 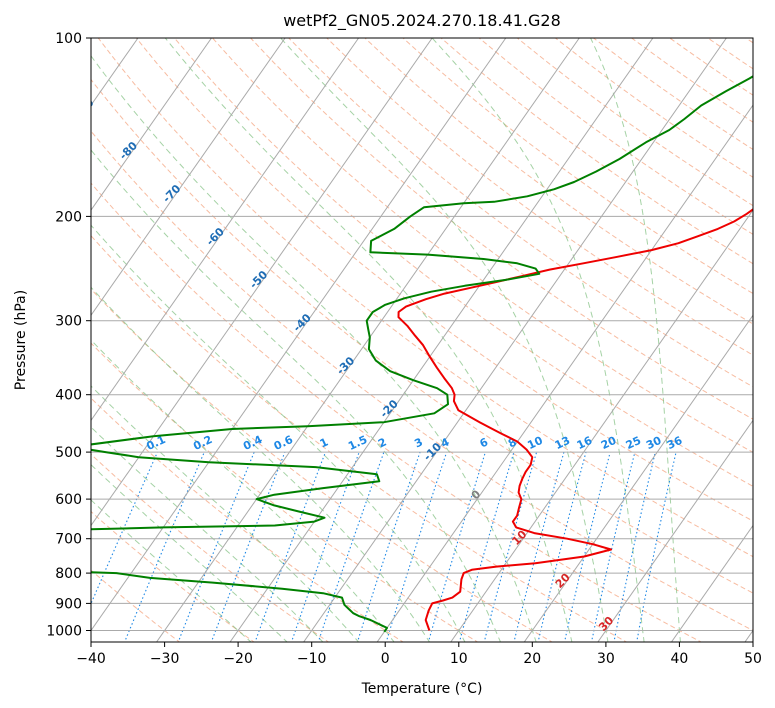 What do you see at coordinates (422, 21) in the screenshot?
I see `chart-title: wetPf2_GN05.2024.270.18.41.G28` at bounding box center [422, 21].